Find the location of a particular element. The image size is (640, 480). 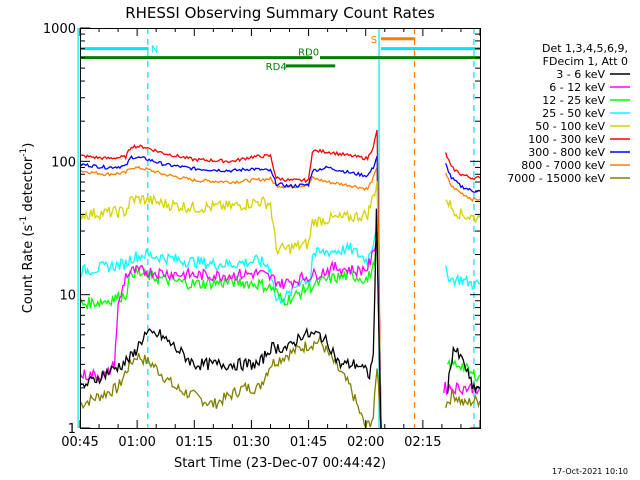

flag-label-rd4: RD4 is located at coordinates (276, 67).